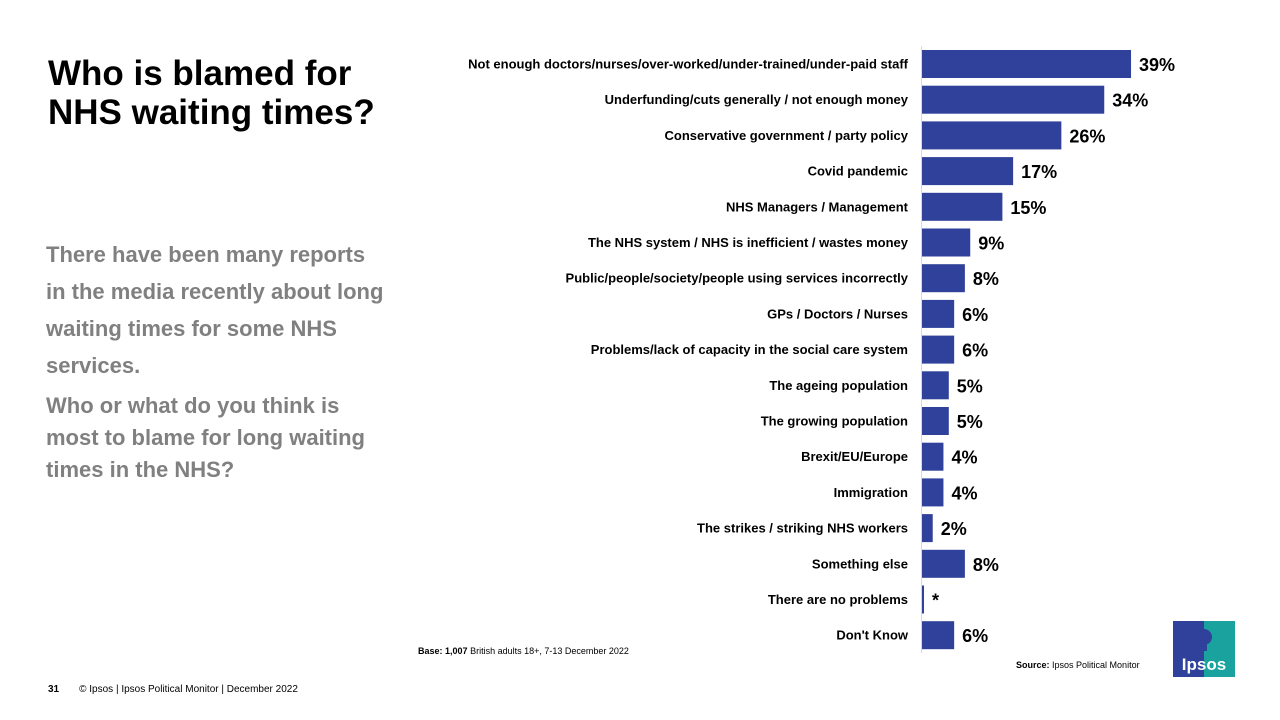 This screenshot has height=720, width=1280. I want to click on category-label: Immigration, so click(871, 492).